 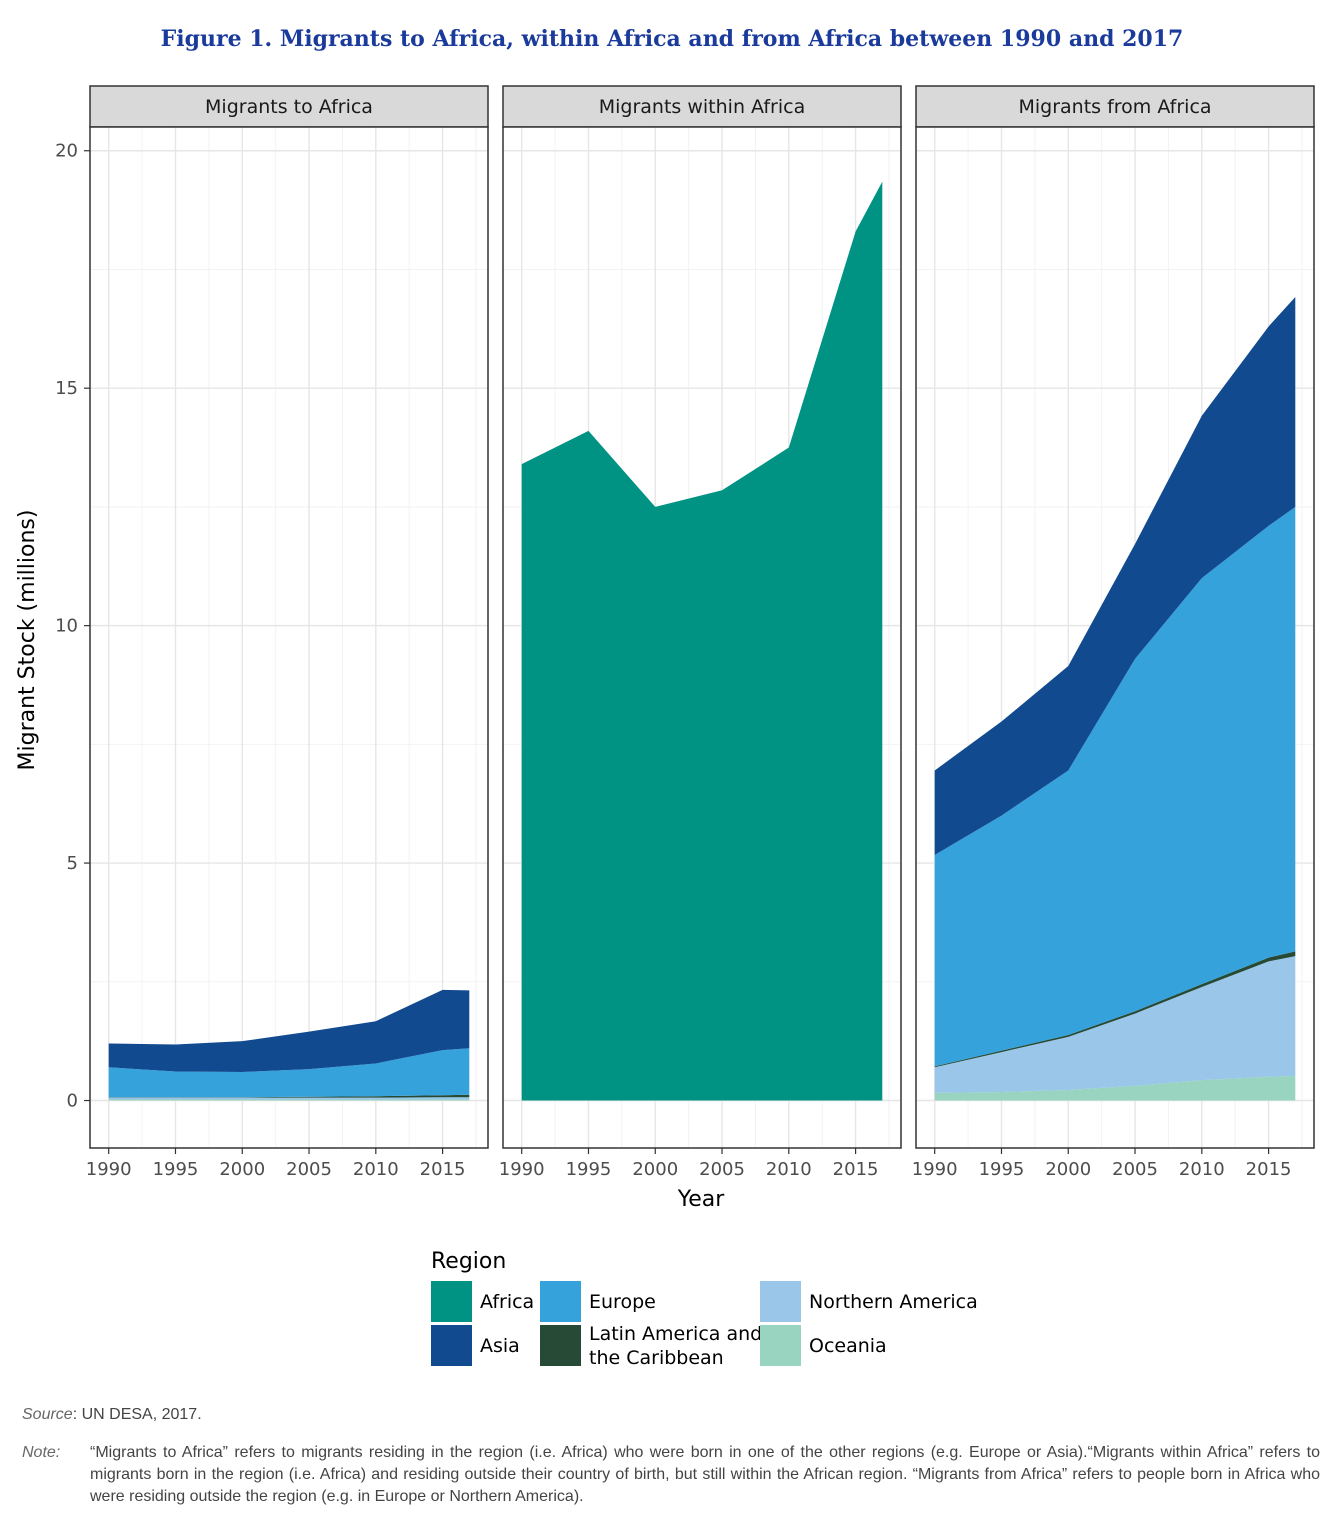 I want to click on panel-title: Migrants from Africa, so click(x=1114, y=107).